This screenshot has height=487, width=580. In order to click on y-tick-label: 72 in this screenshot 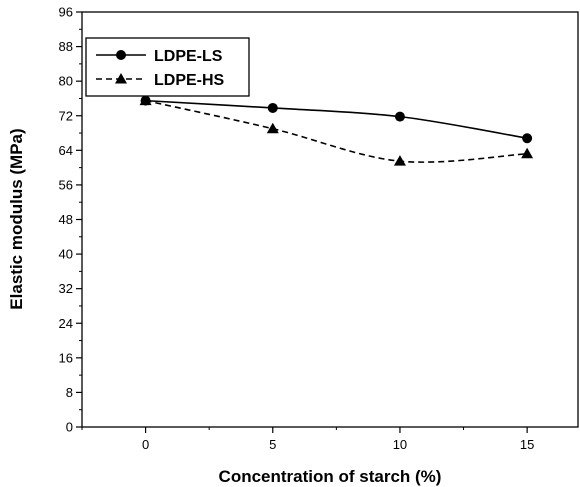, I will do `click(66, 115)`.